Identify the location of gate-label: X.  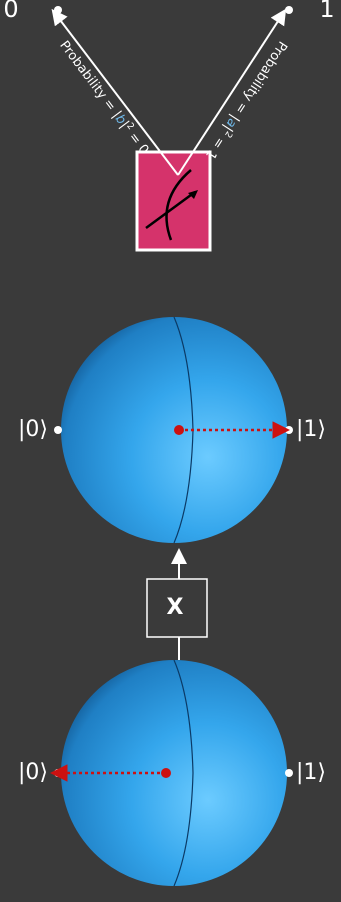
(175, 607).